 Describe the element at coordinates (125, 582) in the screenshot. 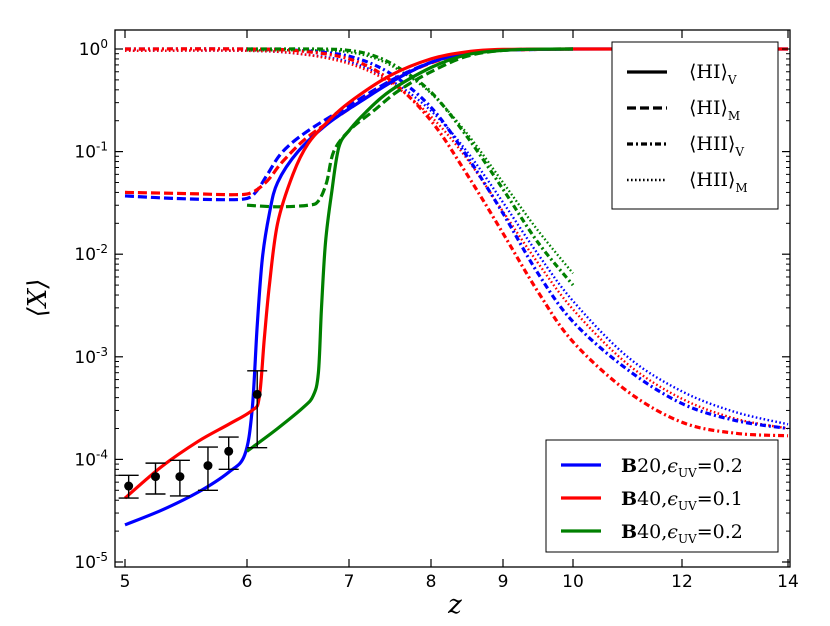

I see `x-tick-label: 5` at that location.